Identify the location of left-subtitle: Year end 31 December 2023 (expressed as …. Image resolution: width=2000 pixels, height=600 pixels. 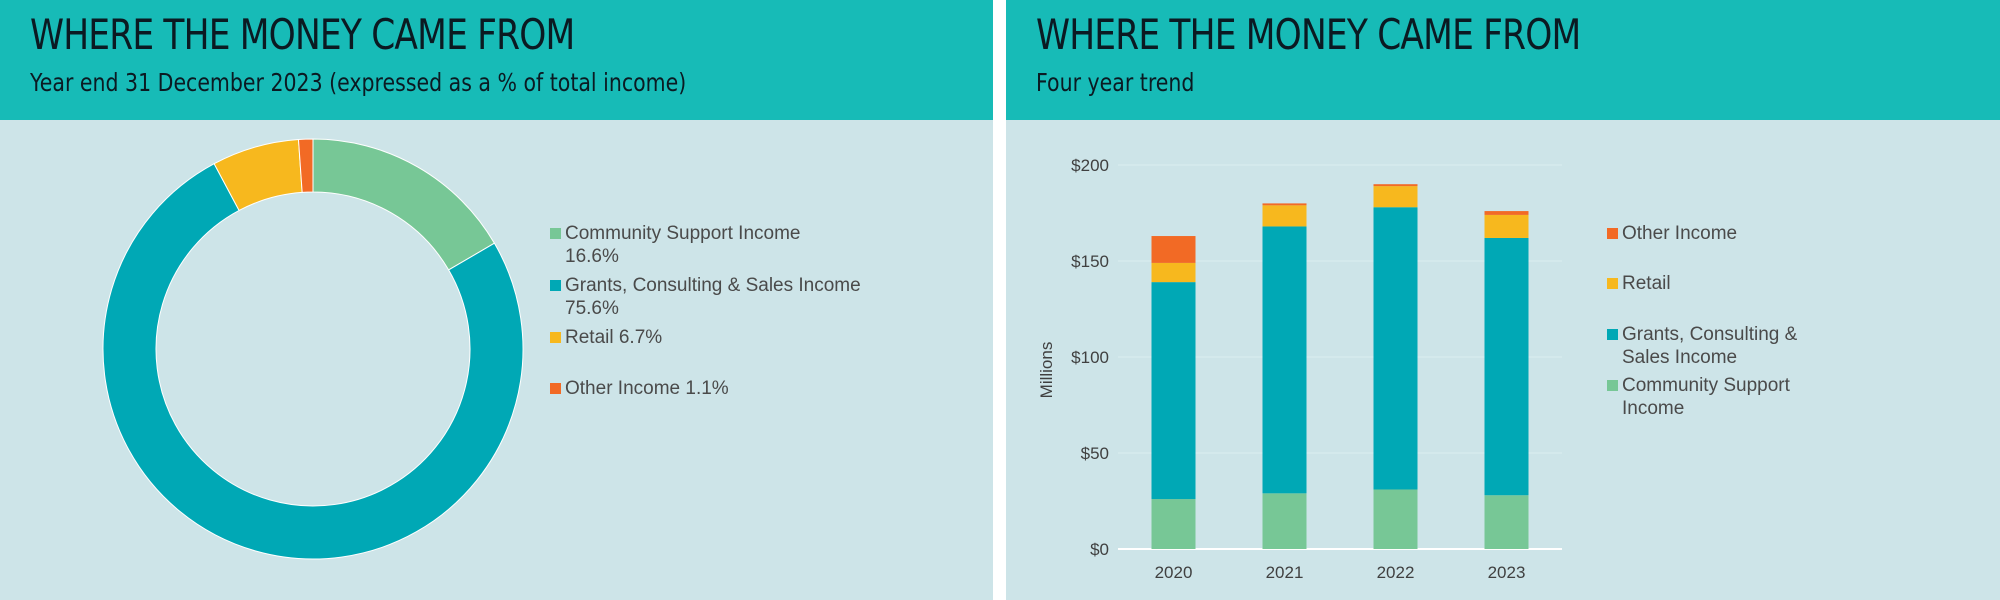
(358, 82).